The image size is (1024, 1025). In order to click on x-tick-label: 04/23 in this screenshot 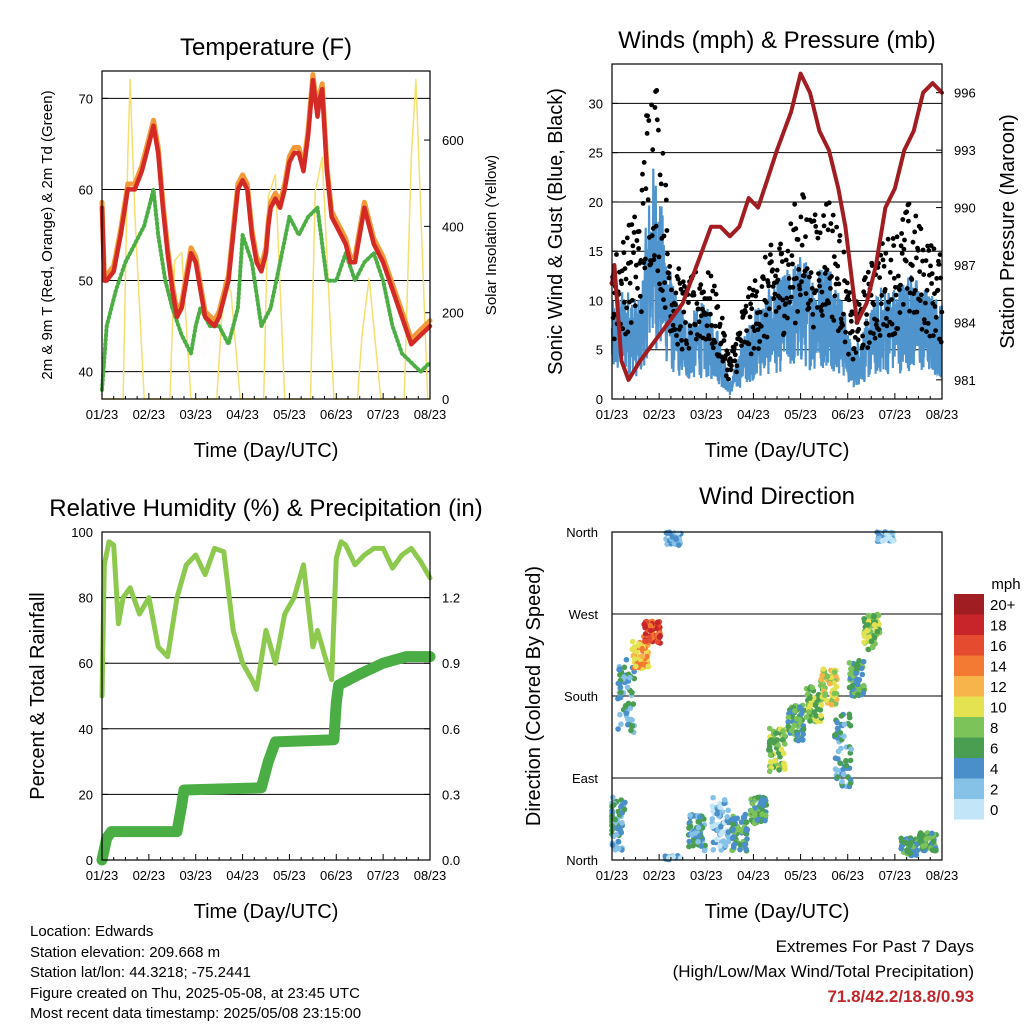, I will do `click(242, 414)`.